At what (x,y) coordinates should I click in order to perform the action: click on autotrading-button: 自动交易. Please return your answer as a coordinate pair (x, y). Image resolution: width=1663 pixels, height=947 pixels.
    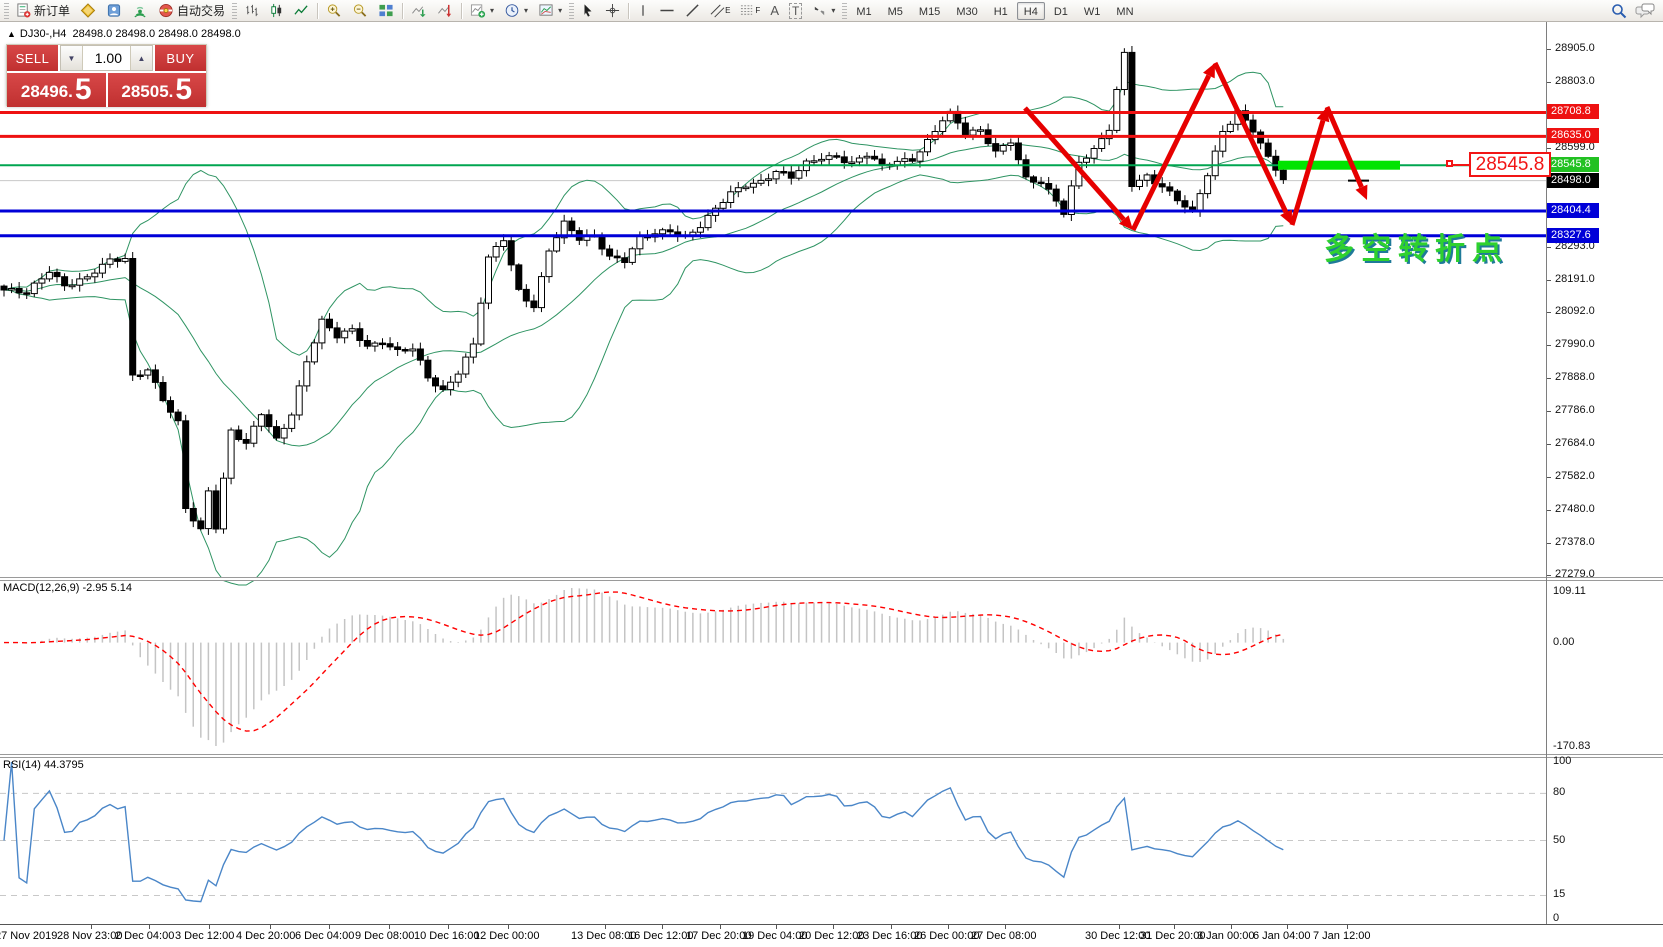
    Looking at the image, I should click on (191, 11).